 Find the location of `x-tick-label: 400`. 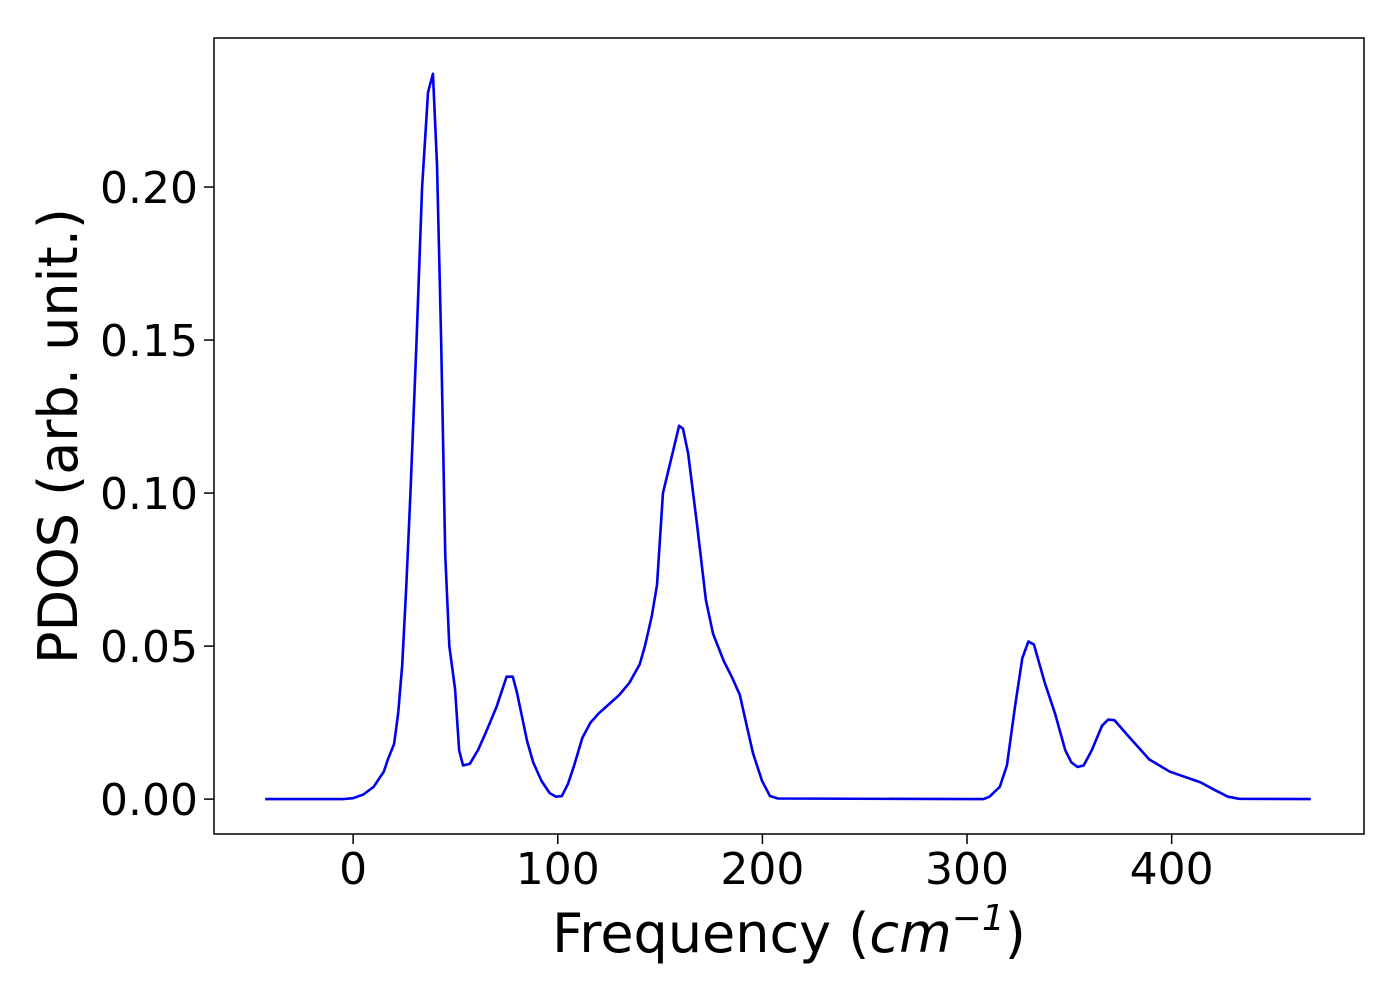

x-tick-label: 400 is located at coordinates (1172, 869).